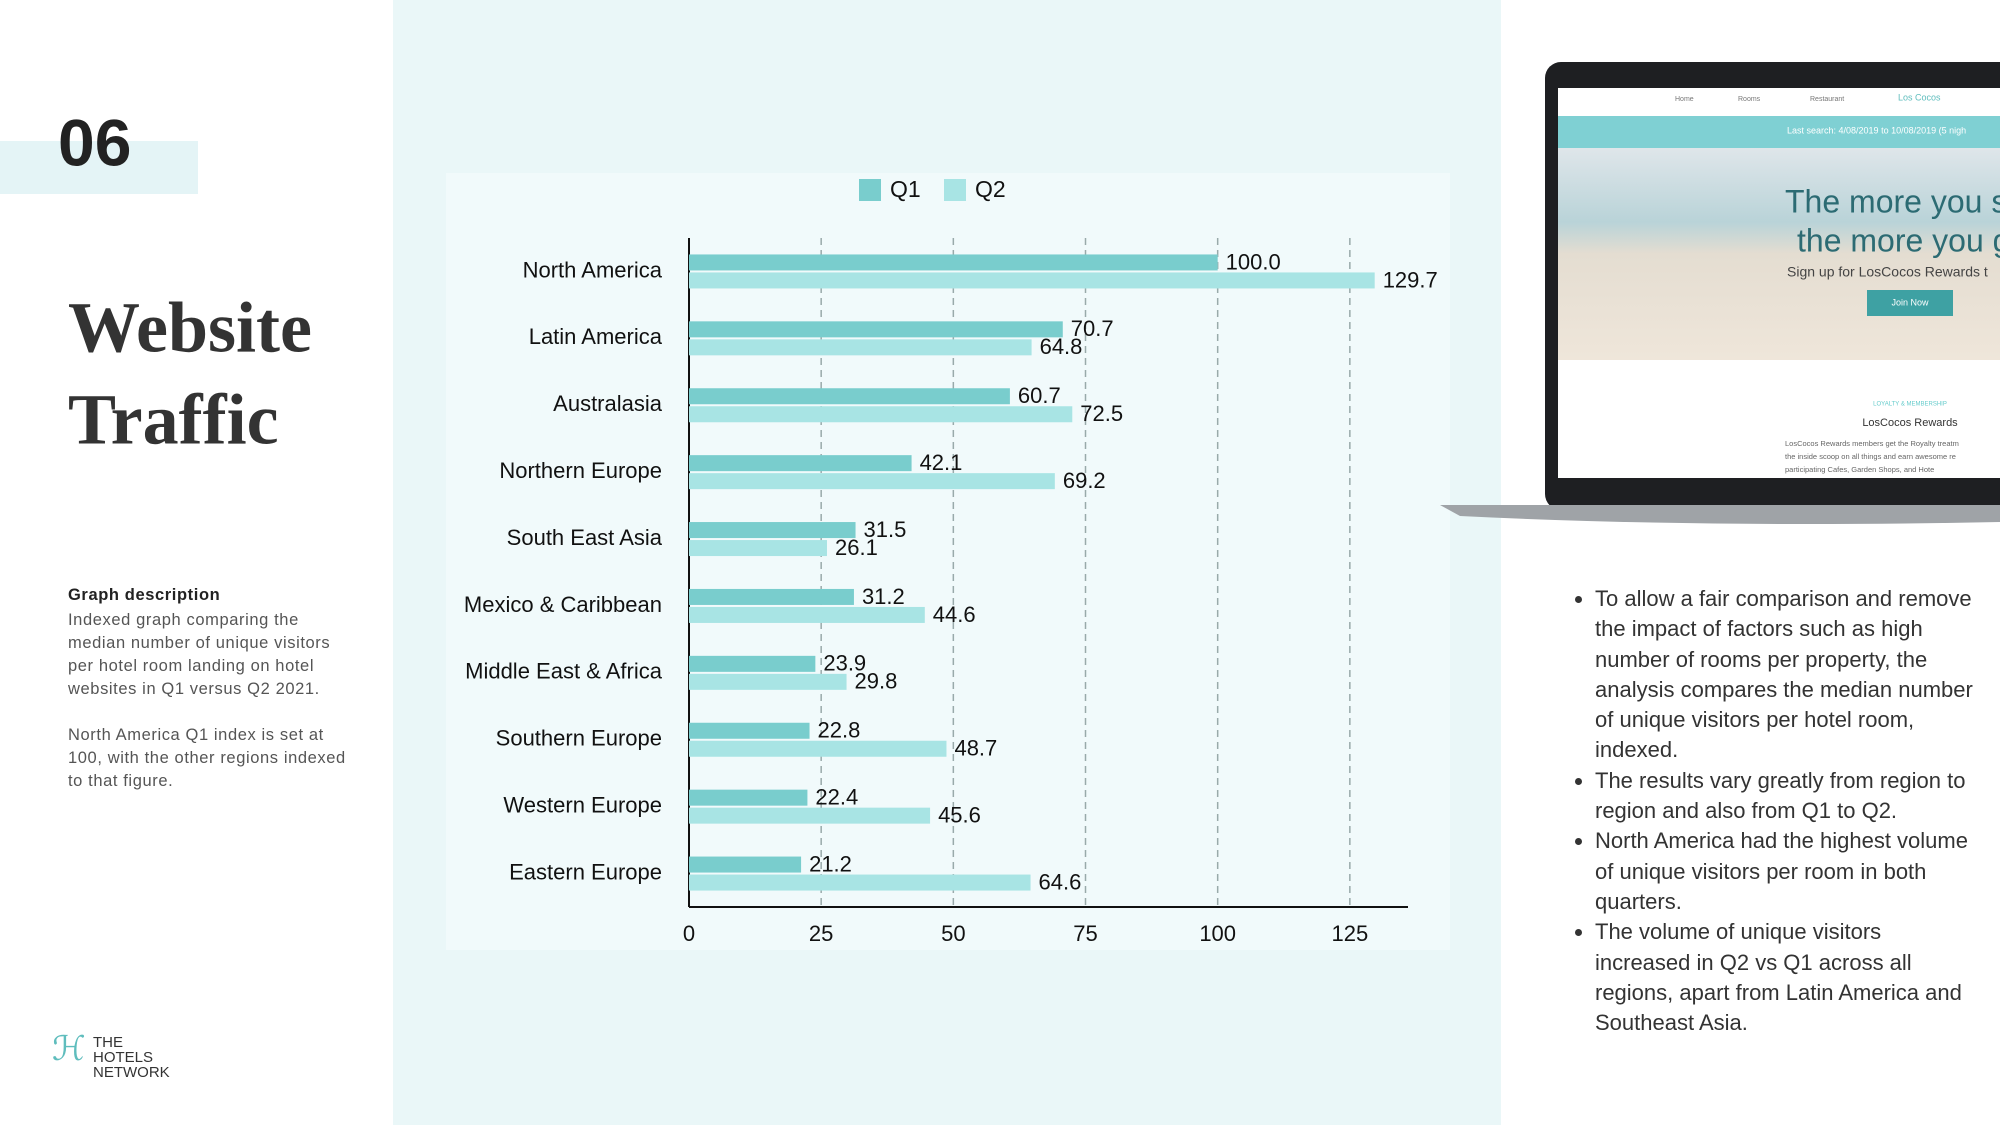 This screenshot has width=2000, height=1125. Describe the element at coordinates (1898, 240) in the screenshot. I see `headline: the more you g` at that location.